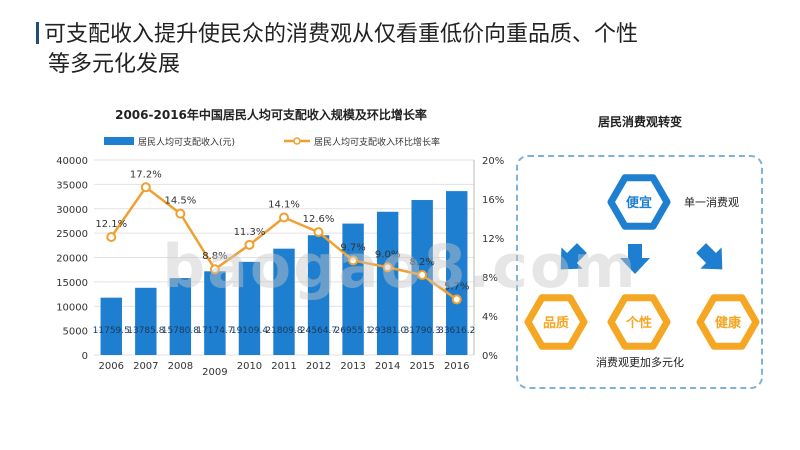 The height and width of the screenshot is (450, 800). I want to click on y-right-tick-label: 4%, so click(490, 317).